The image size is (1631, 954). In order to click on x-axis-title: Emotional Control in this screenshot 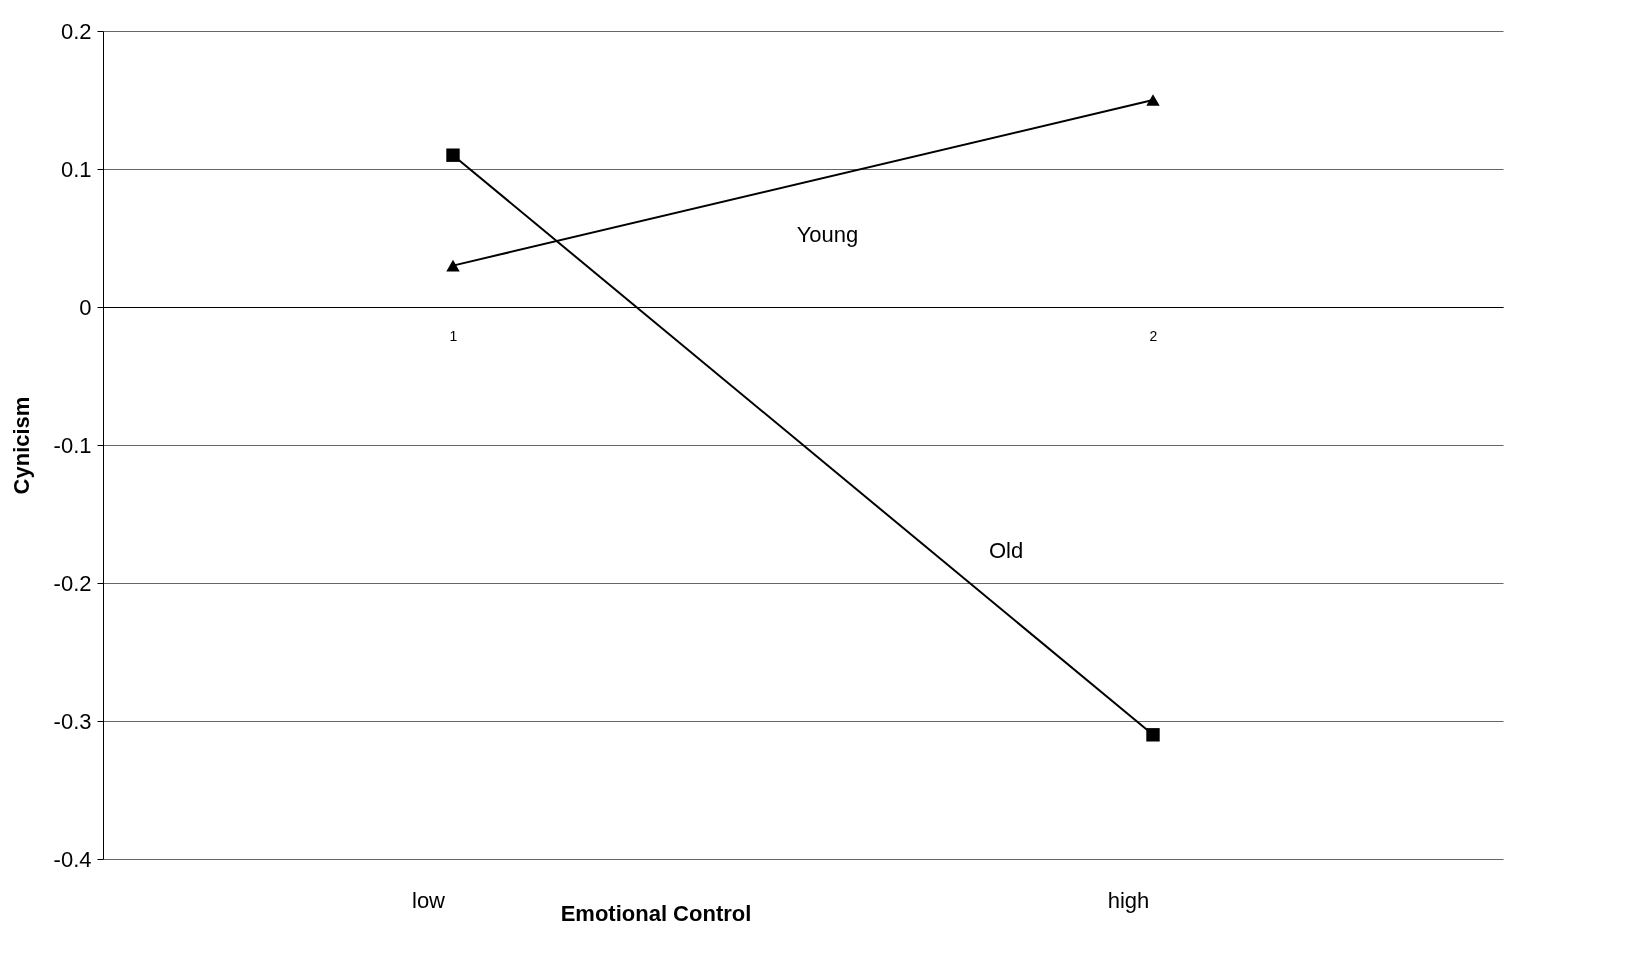, I will do `click(656, 913)`.